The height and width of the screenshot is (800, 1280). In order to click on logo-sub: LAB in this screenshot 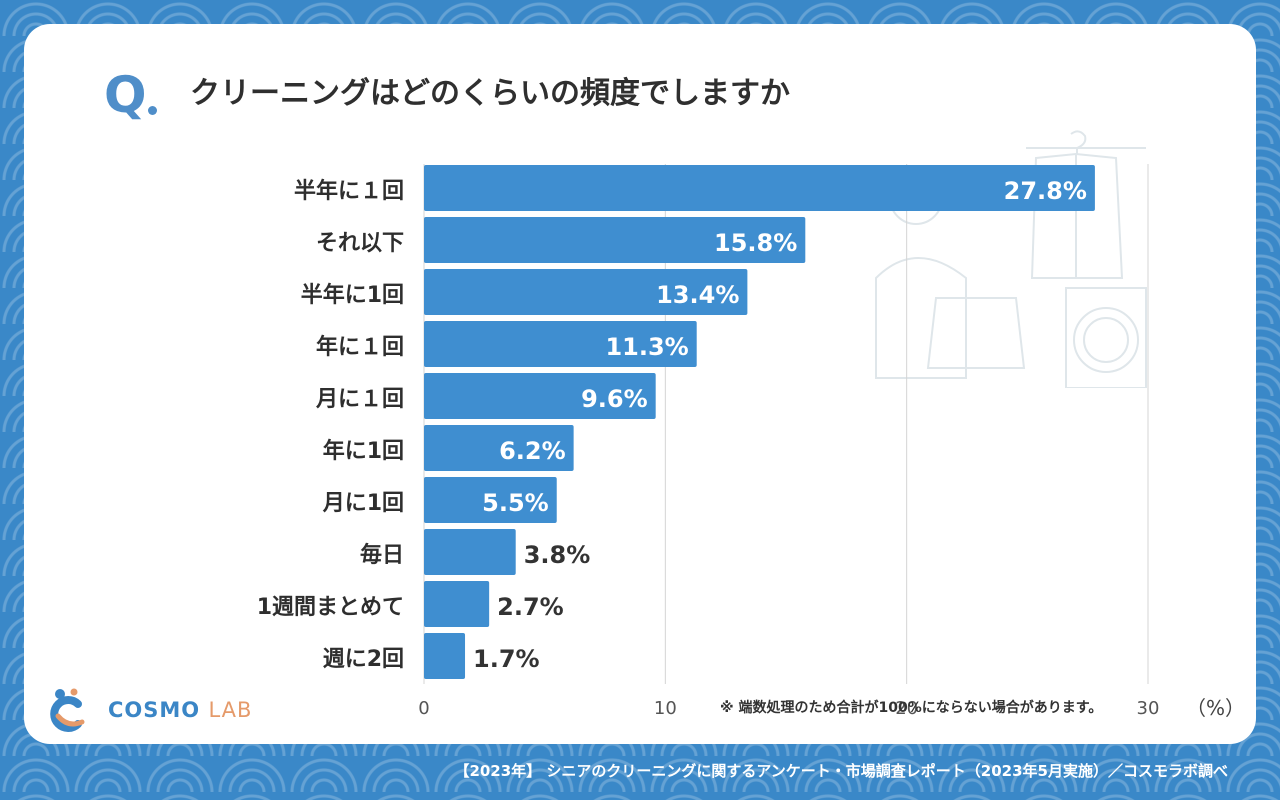, I will do `click(230, 710)`.